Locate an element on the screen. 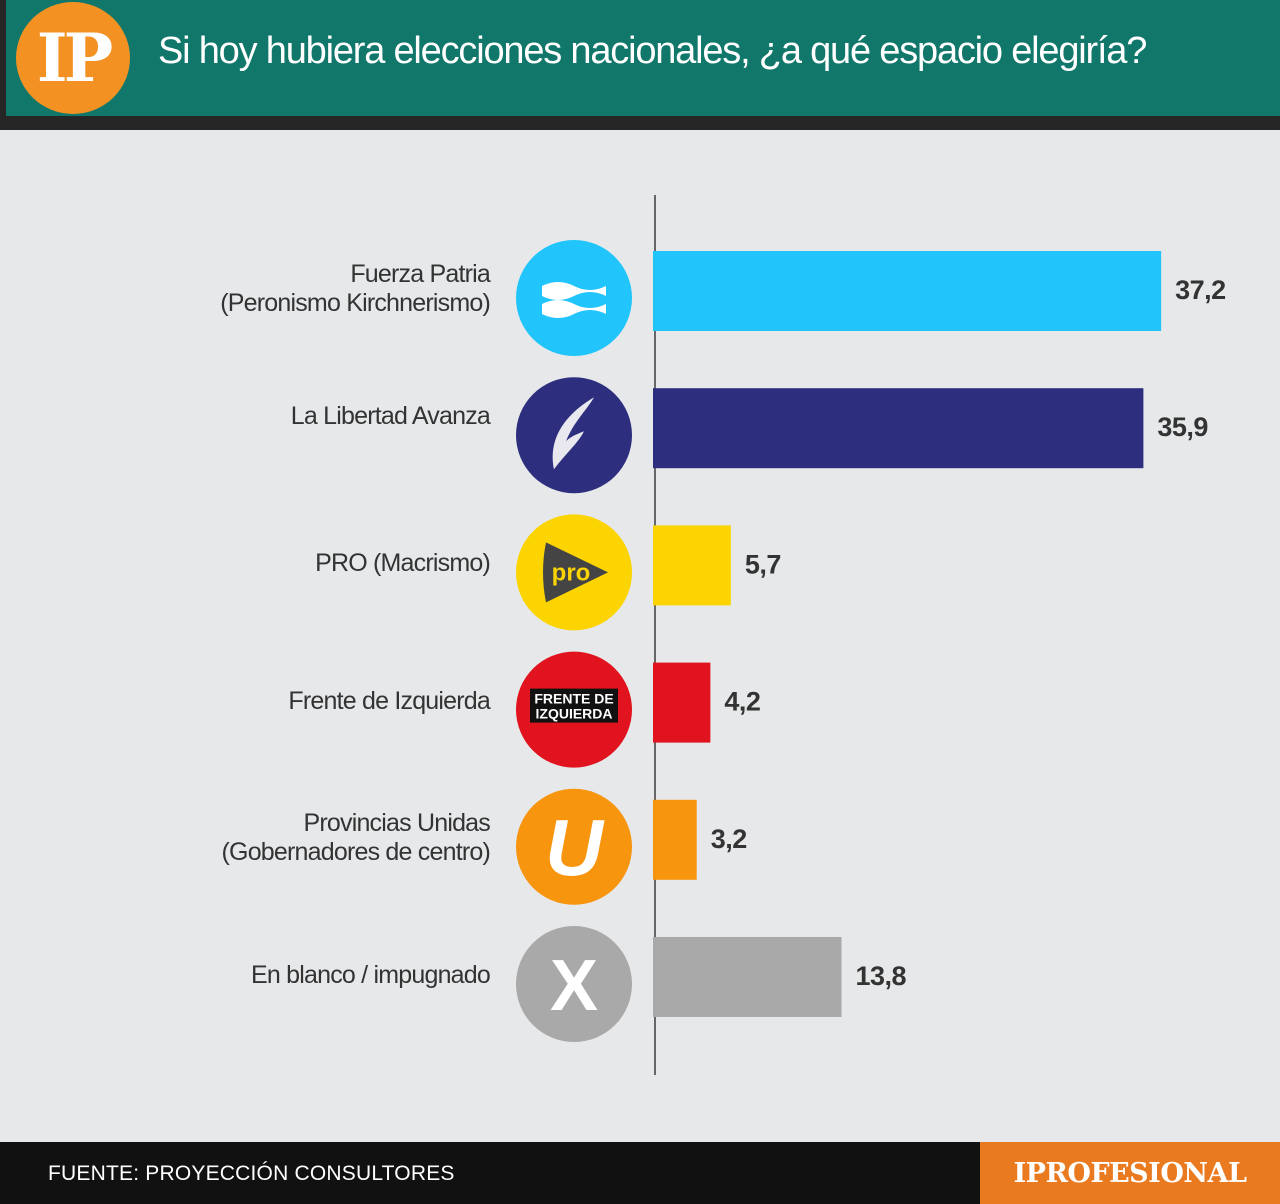 This screenshot has width=1280, height=1204. header-bar is located at coordinates (643, 58).